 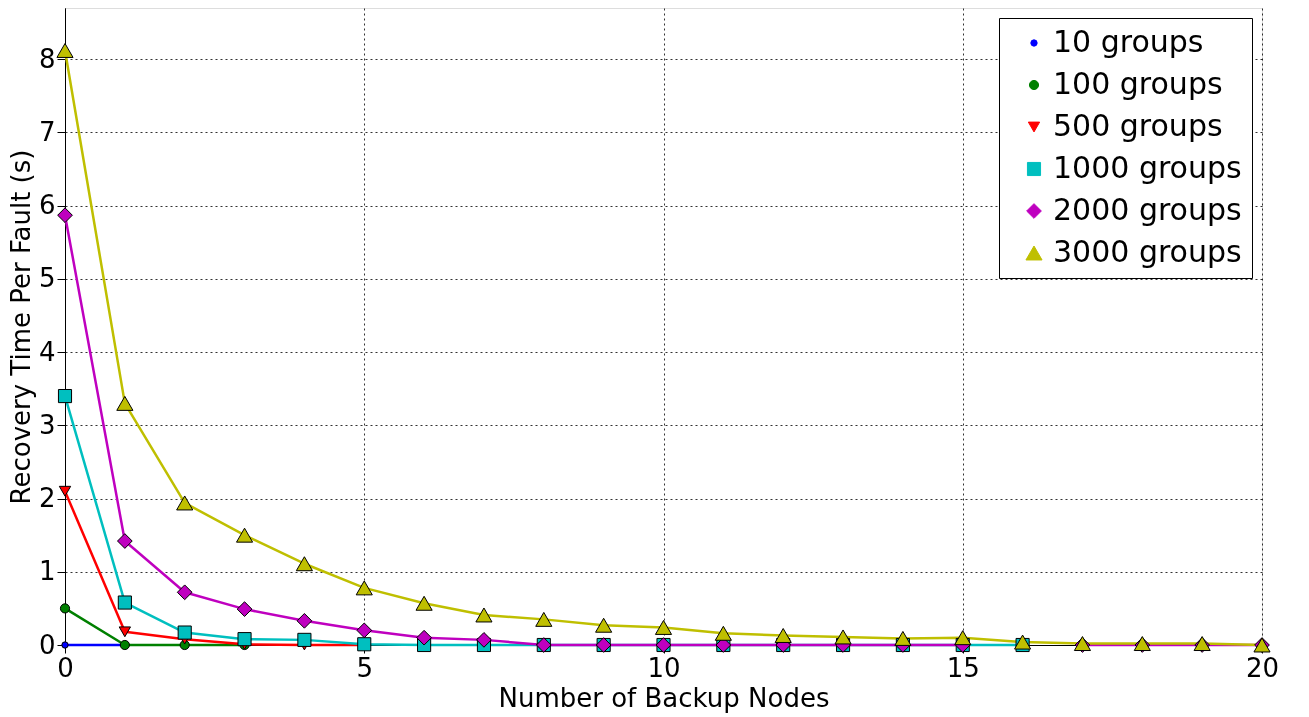 I want to click on y-tick-label: 0, so click(x=47, y=644).